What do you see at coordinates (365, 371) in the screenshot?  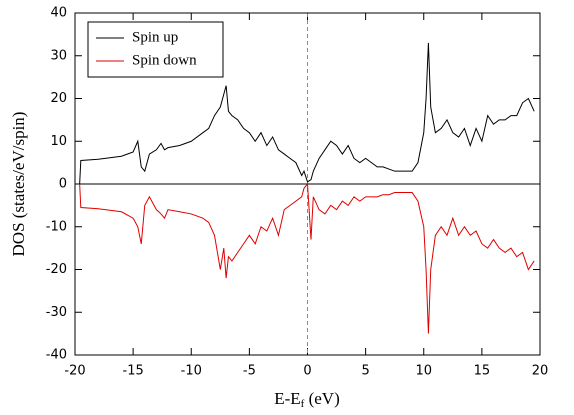 I see `x-tick-label: 5` at bounding box center [365, 371].